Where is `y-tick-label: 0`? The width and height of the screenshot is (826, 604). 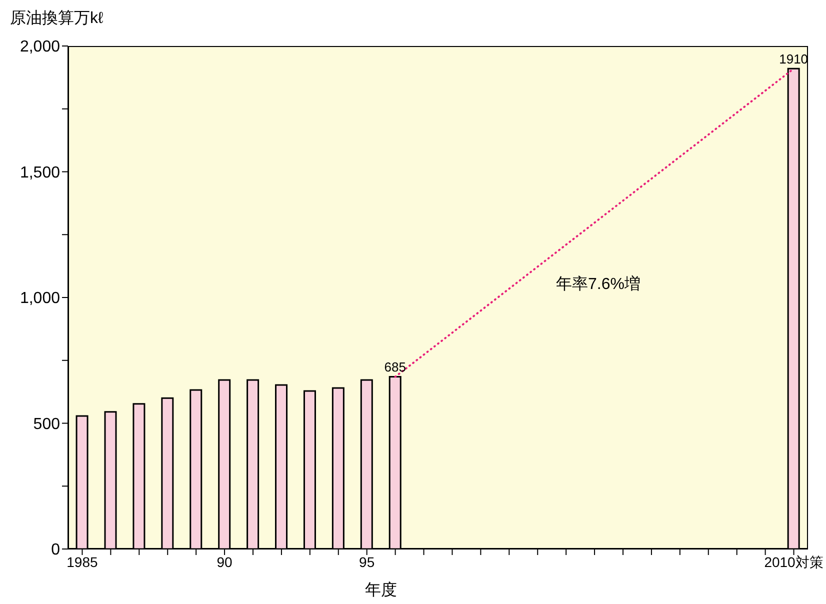 y-tick-label: 0 is located at coordinates (55, 550).